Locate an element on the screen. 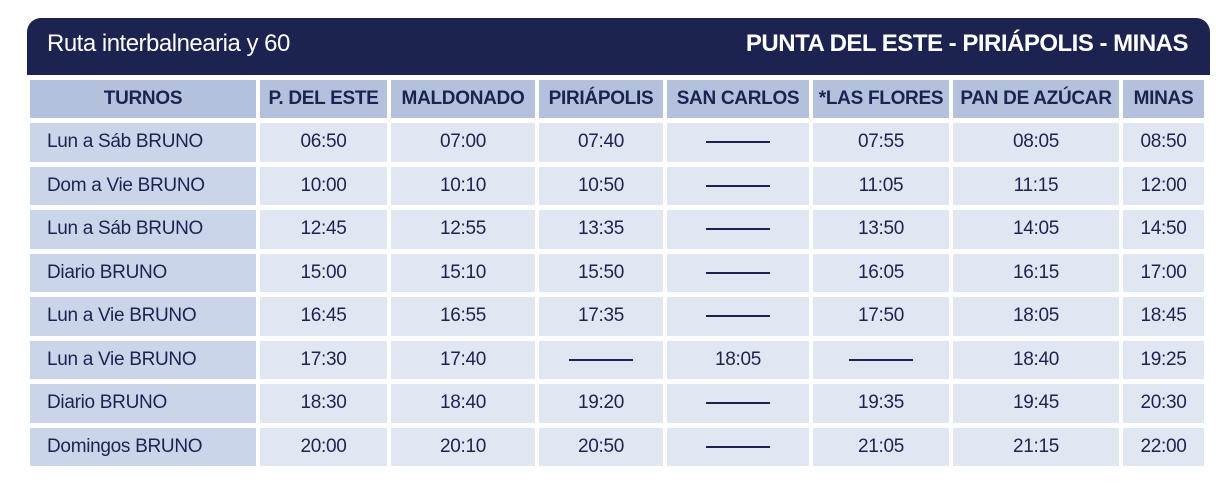 The width and height of the screenshot is (1231, 490). time-cell: 15:00 is located at coordinates (323, 272).